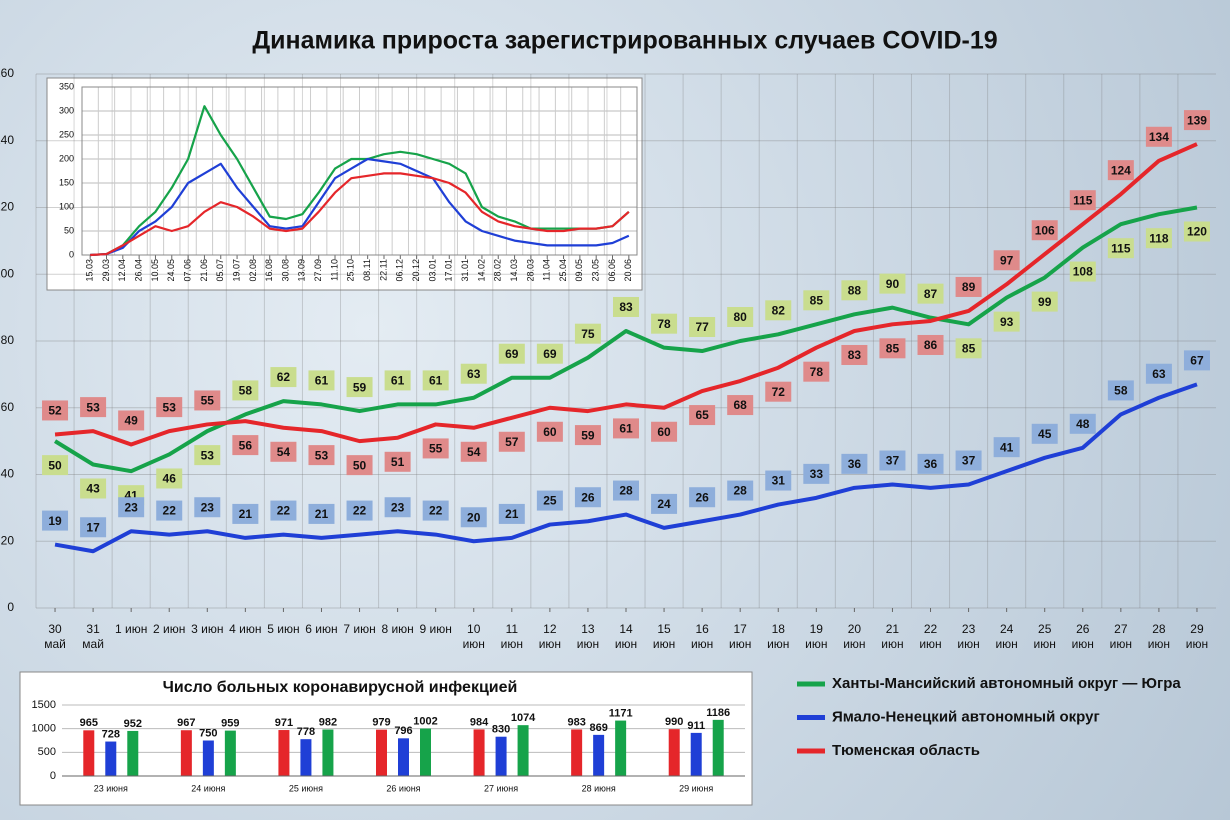  I want to click on value-label: 830, so click(501, 730).